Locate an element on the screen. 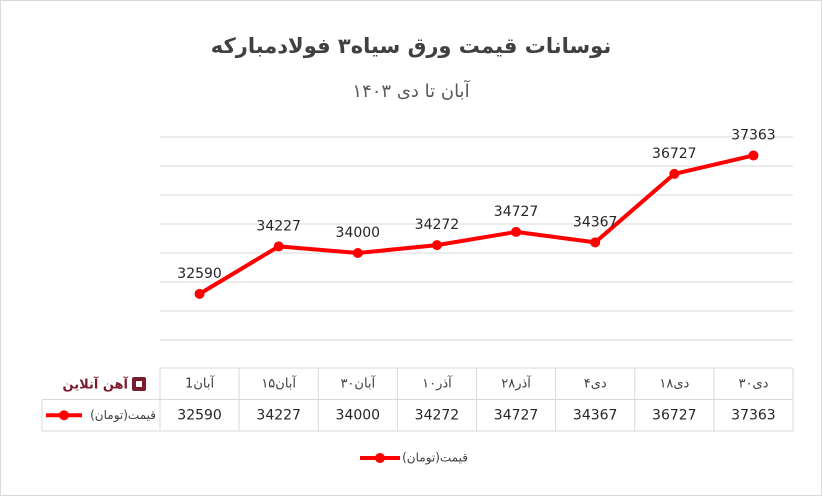 This screenshot has height=496, width=822. x-tick-label: ۱۰آذر is located at coordinates (437, 382).